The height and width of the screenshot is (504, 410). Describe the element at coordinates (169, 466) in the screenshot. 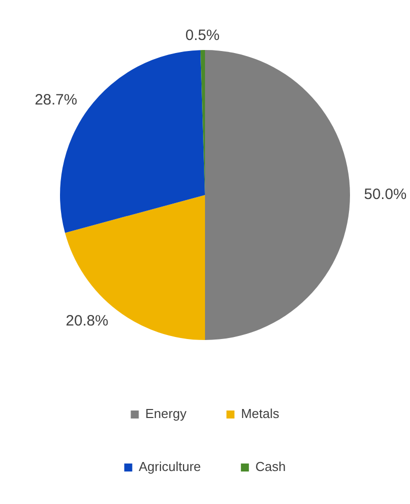

I see `legend-label: Agriculture` at that location.